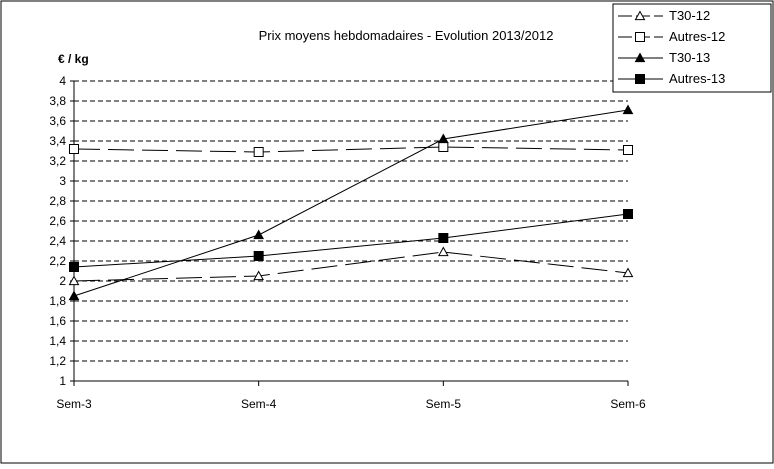 The height and width of the screenshot is (469, 774). What do you see at coordinates (62, 81) in the screenshot?
I see `y-tick-label: 4` at bounding box center [62, 81].